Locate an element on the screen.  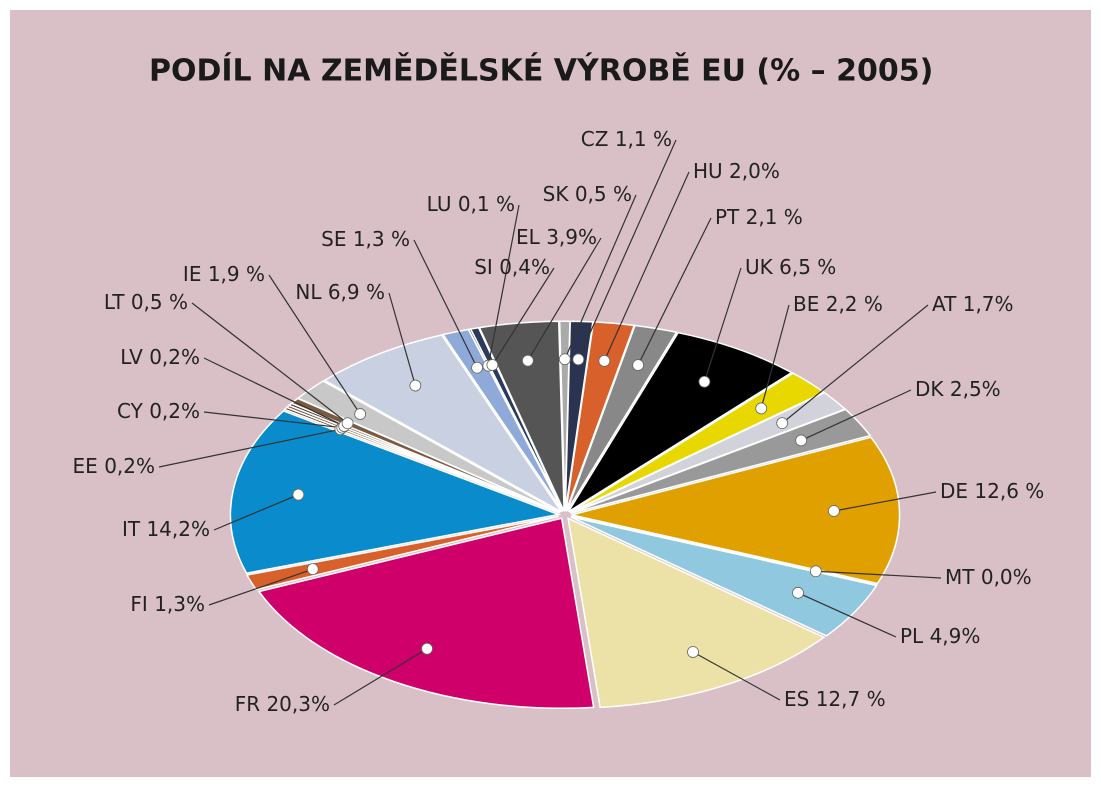
slice-label: IT 14,2% is located at coordinates (166, 529).